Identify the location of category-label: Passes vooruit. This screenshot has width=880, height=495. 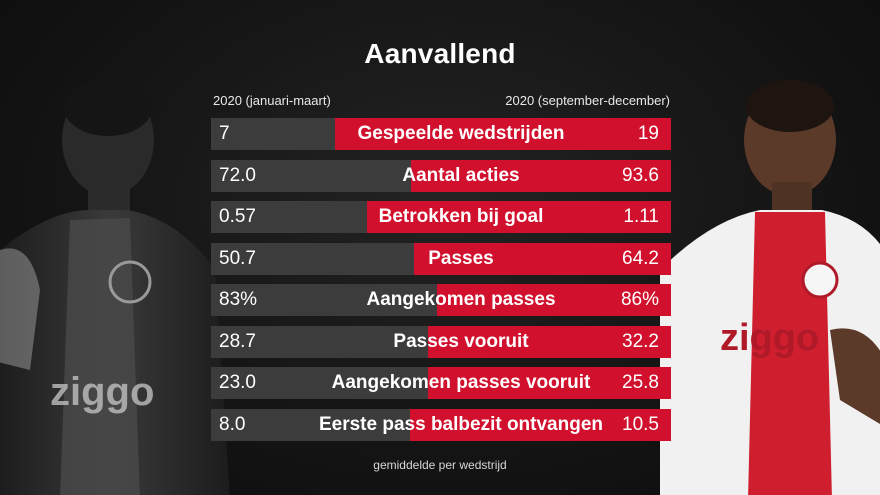
(461, 341).